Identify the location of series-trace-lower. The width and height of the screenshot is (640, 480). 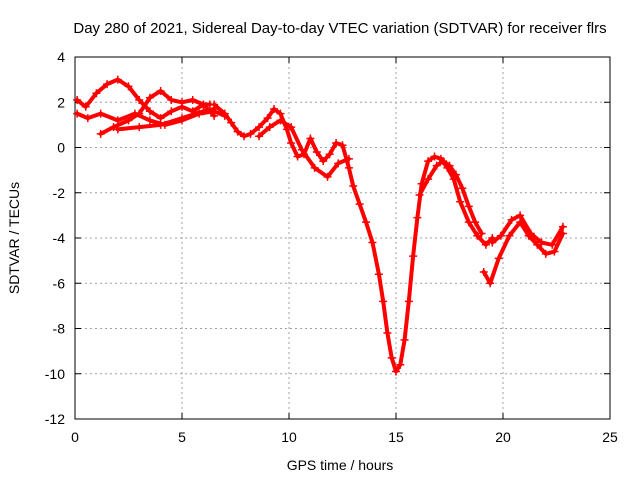
(450, 197).